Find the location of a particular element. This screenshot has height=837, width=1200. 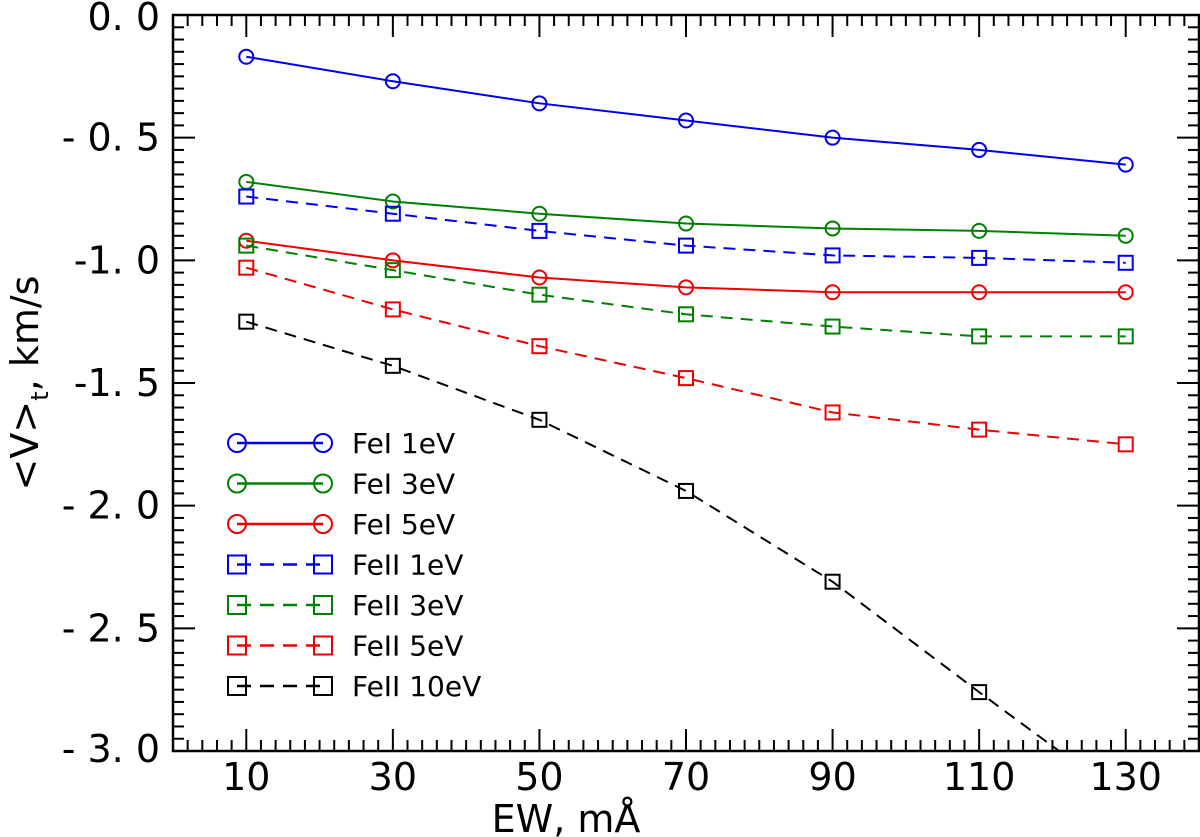

series-fei-3ev is located at coordinates (686, 208).